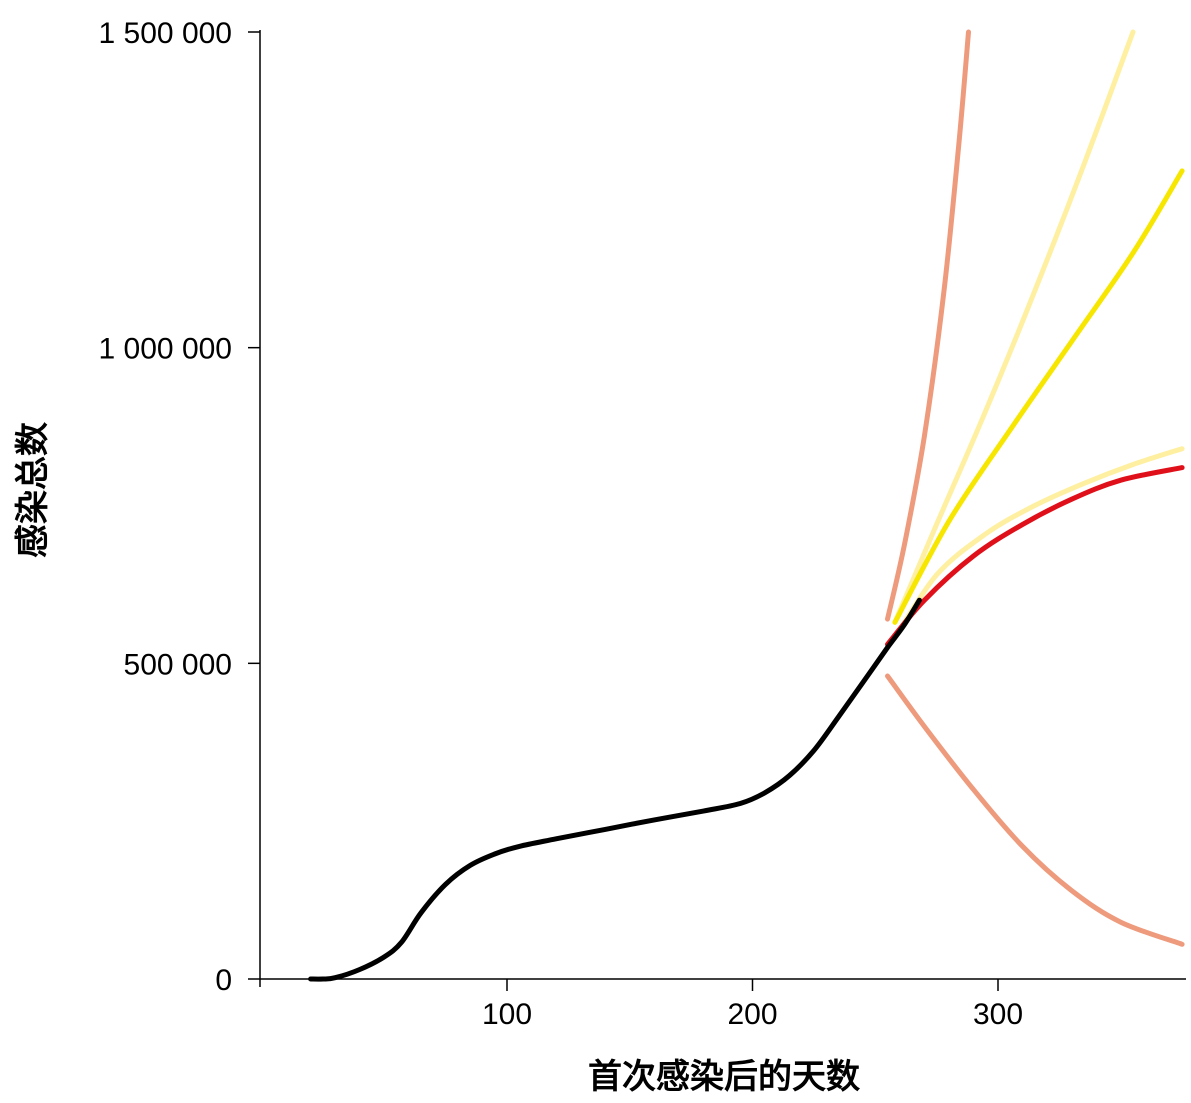 The image size is (1191, 1103). I want to click on y-tick-label: 500 000, so click(178, 664).